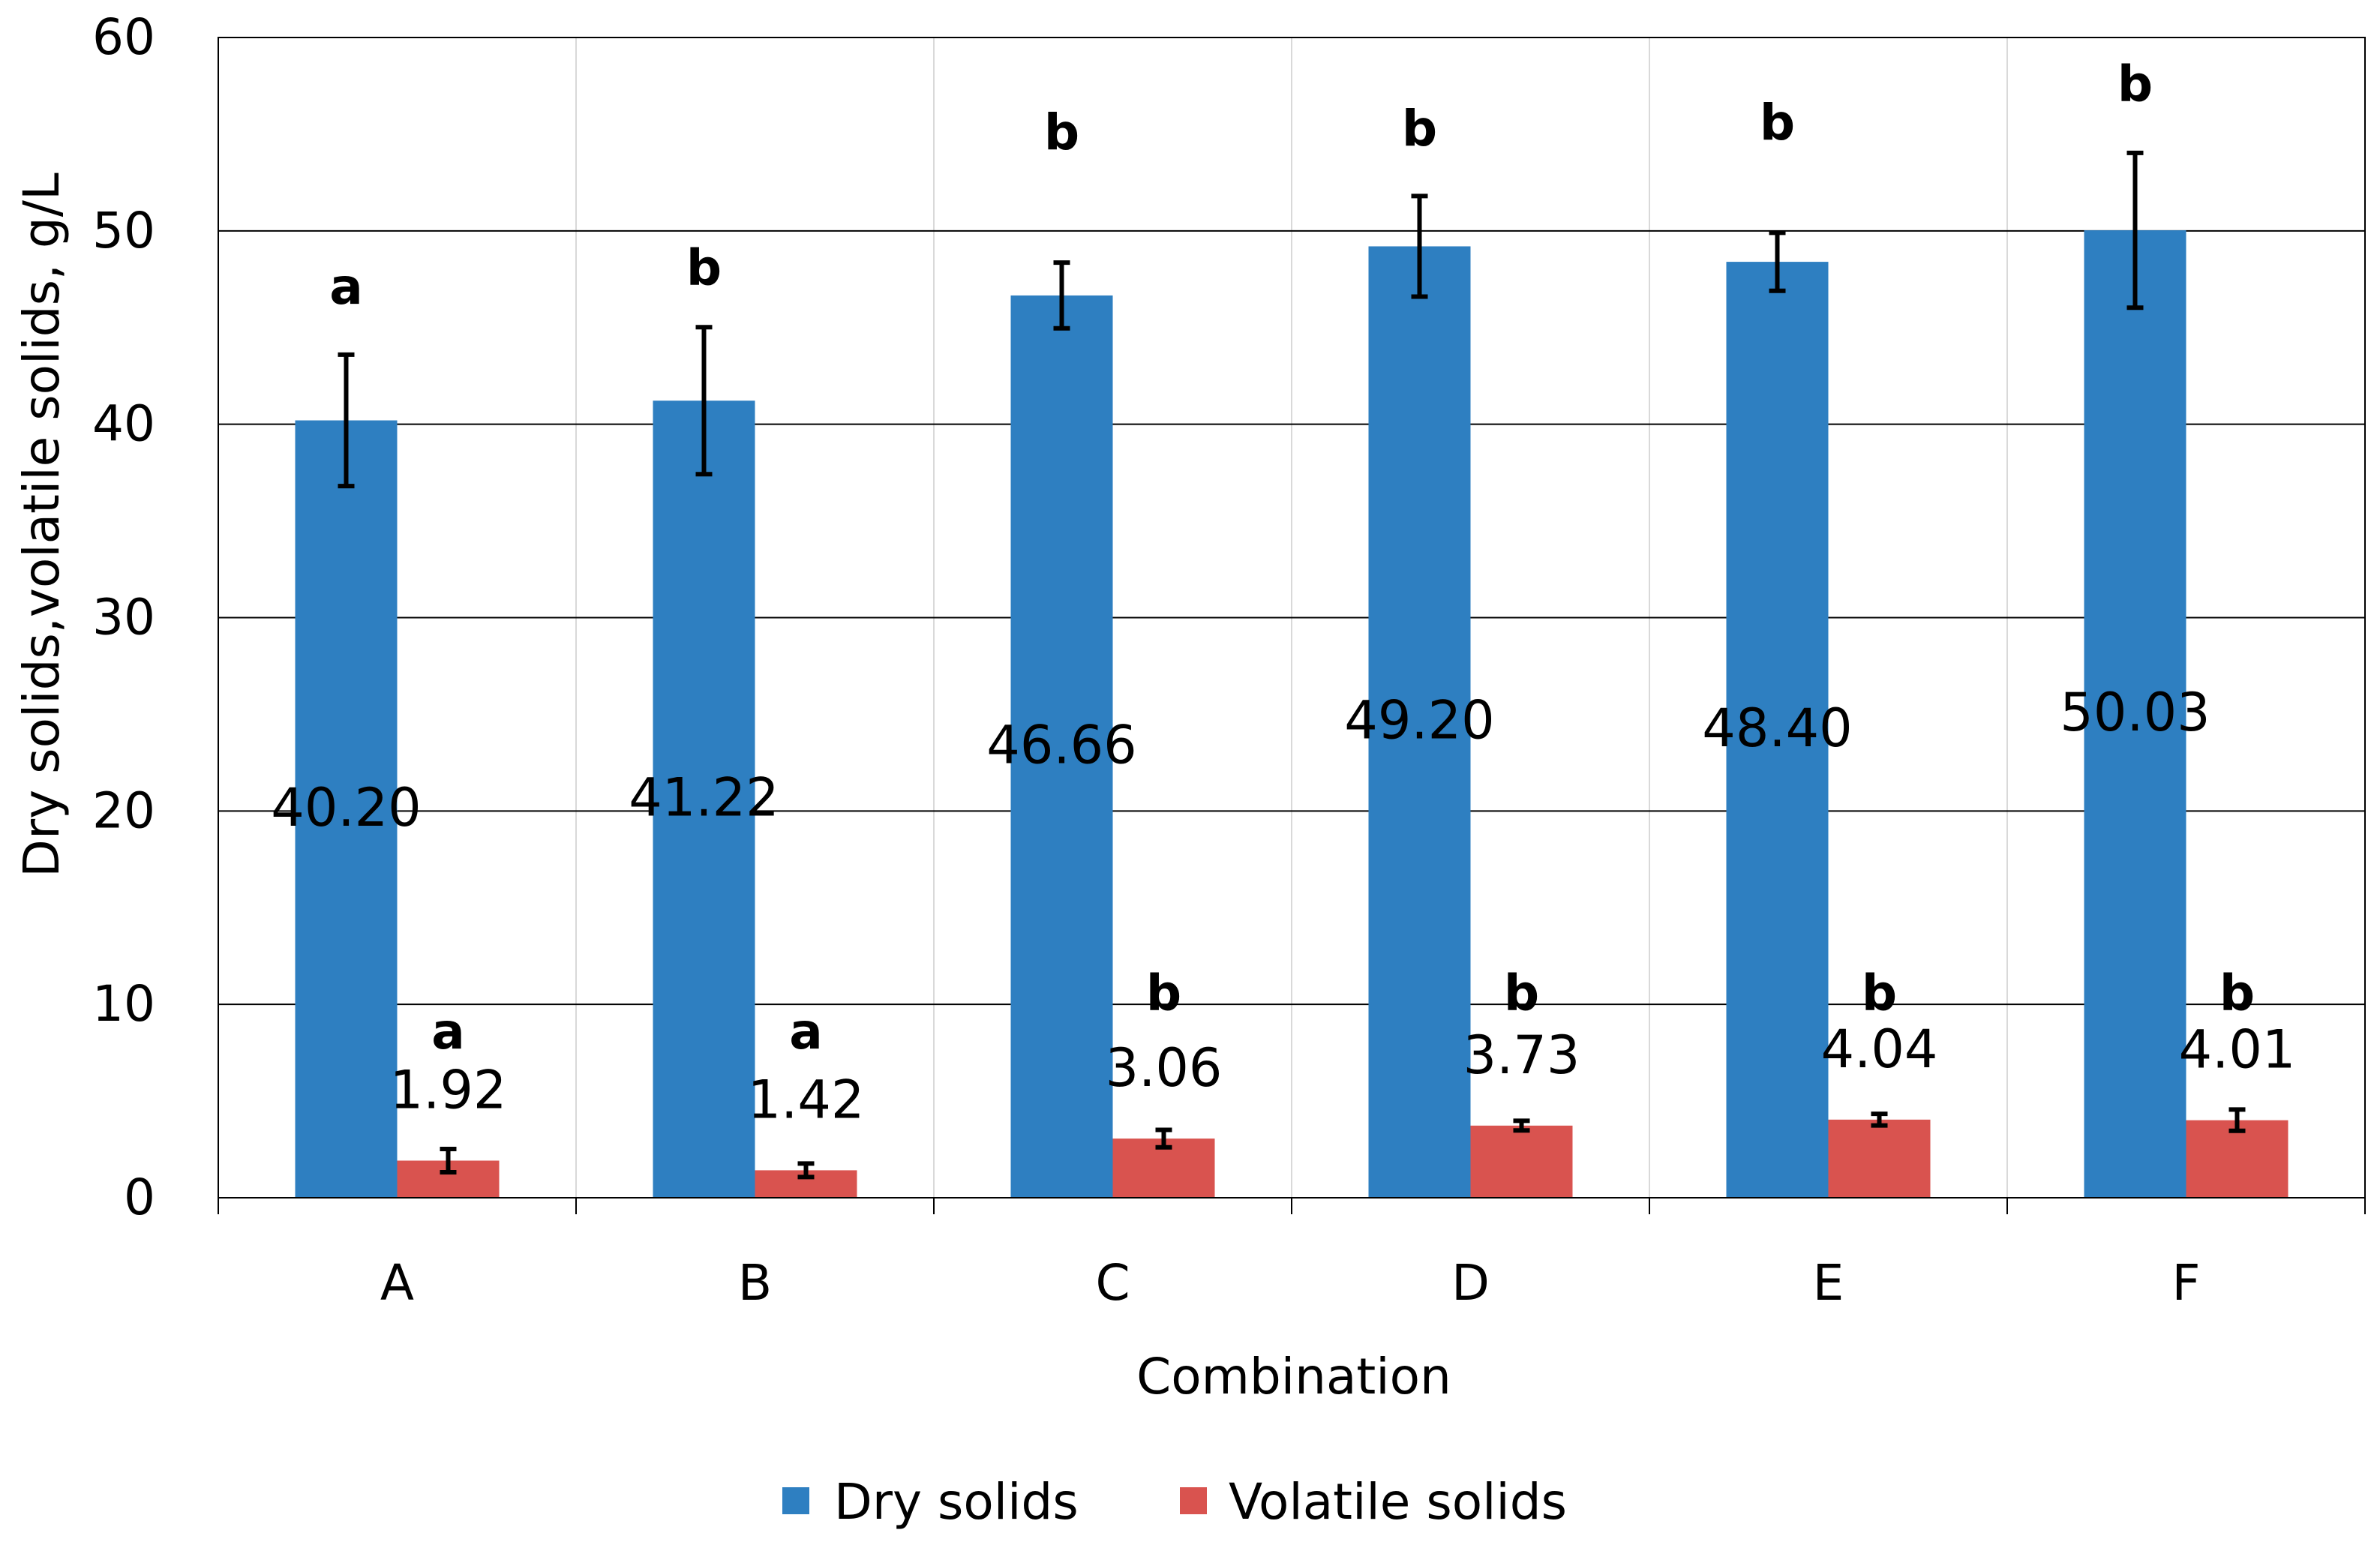 The image size is (2380, 1545). I want to click on y-tick-label: 20, so click(123, 810).